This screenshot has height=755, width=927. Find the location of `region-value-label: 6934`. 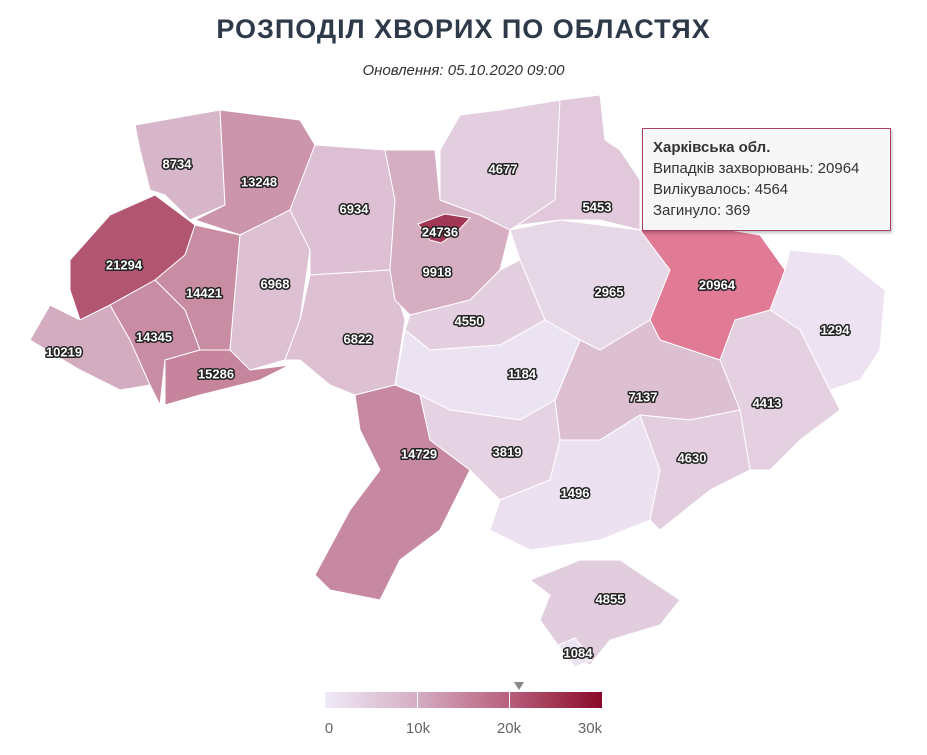

region-value-label: 6934 is located at coordinates (355, 208).